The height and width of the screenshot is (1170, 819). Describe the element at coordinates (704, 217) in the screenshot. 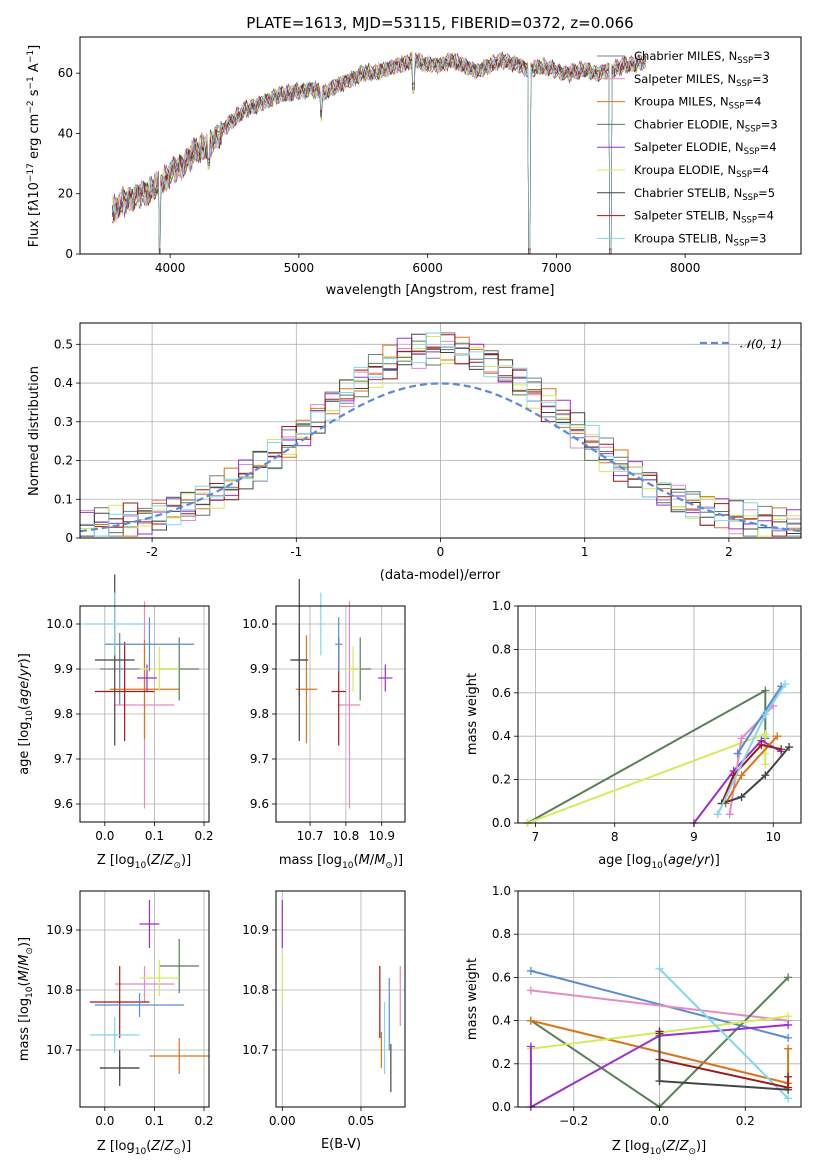

I see `legend-entry: Salpeter STELIB, NSSP=4` at that location.